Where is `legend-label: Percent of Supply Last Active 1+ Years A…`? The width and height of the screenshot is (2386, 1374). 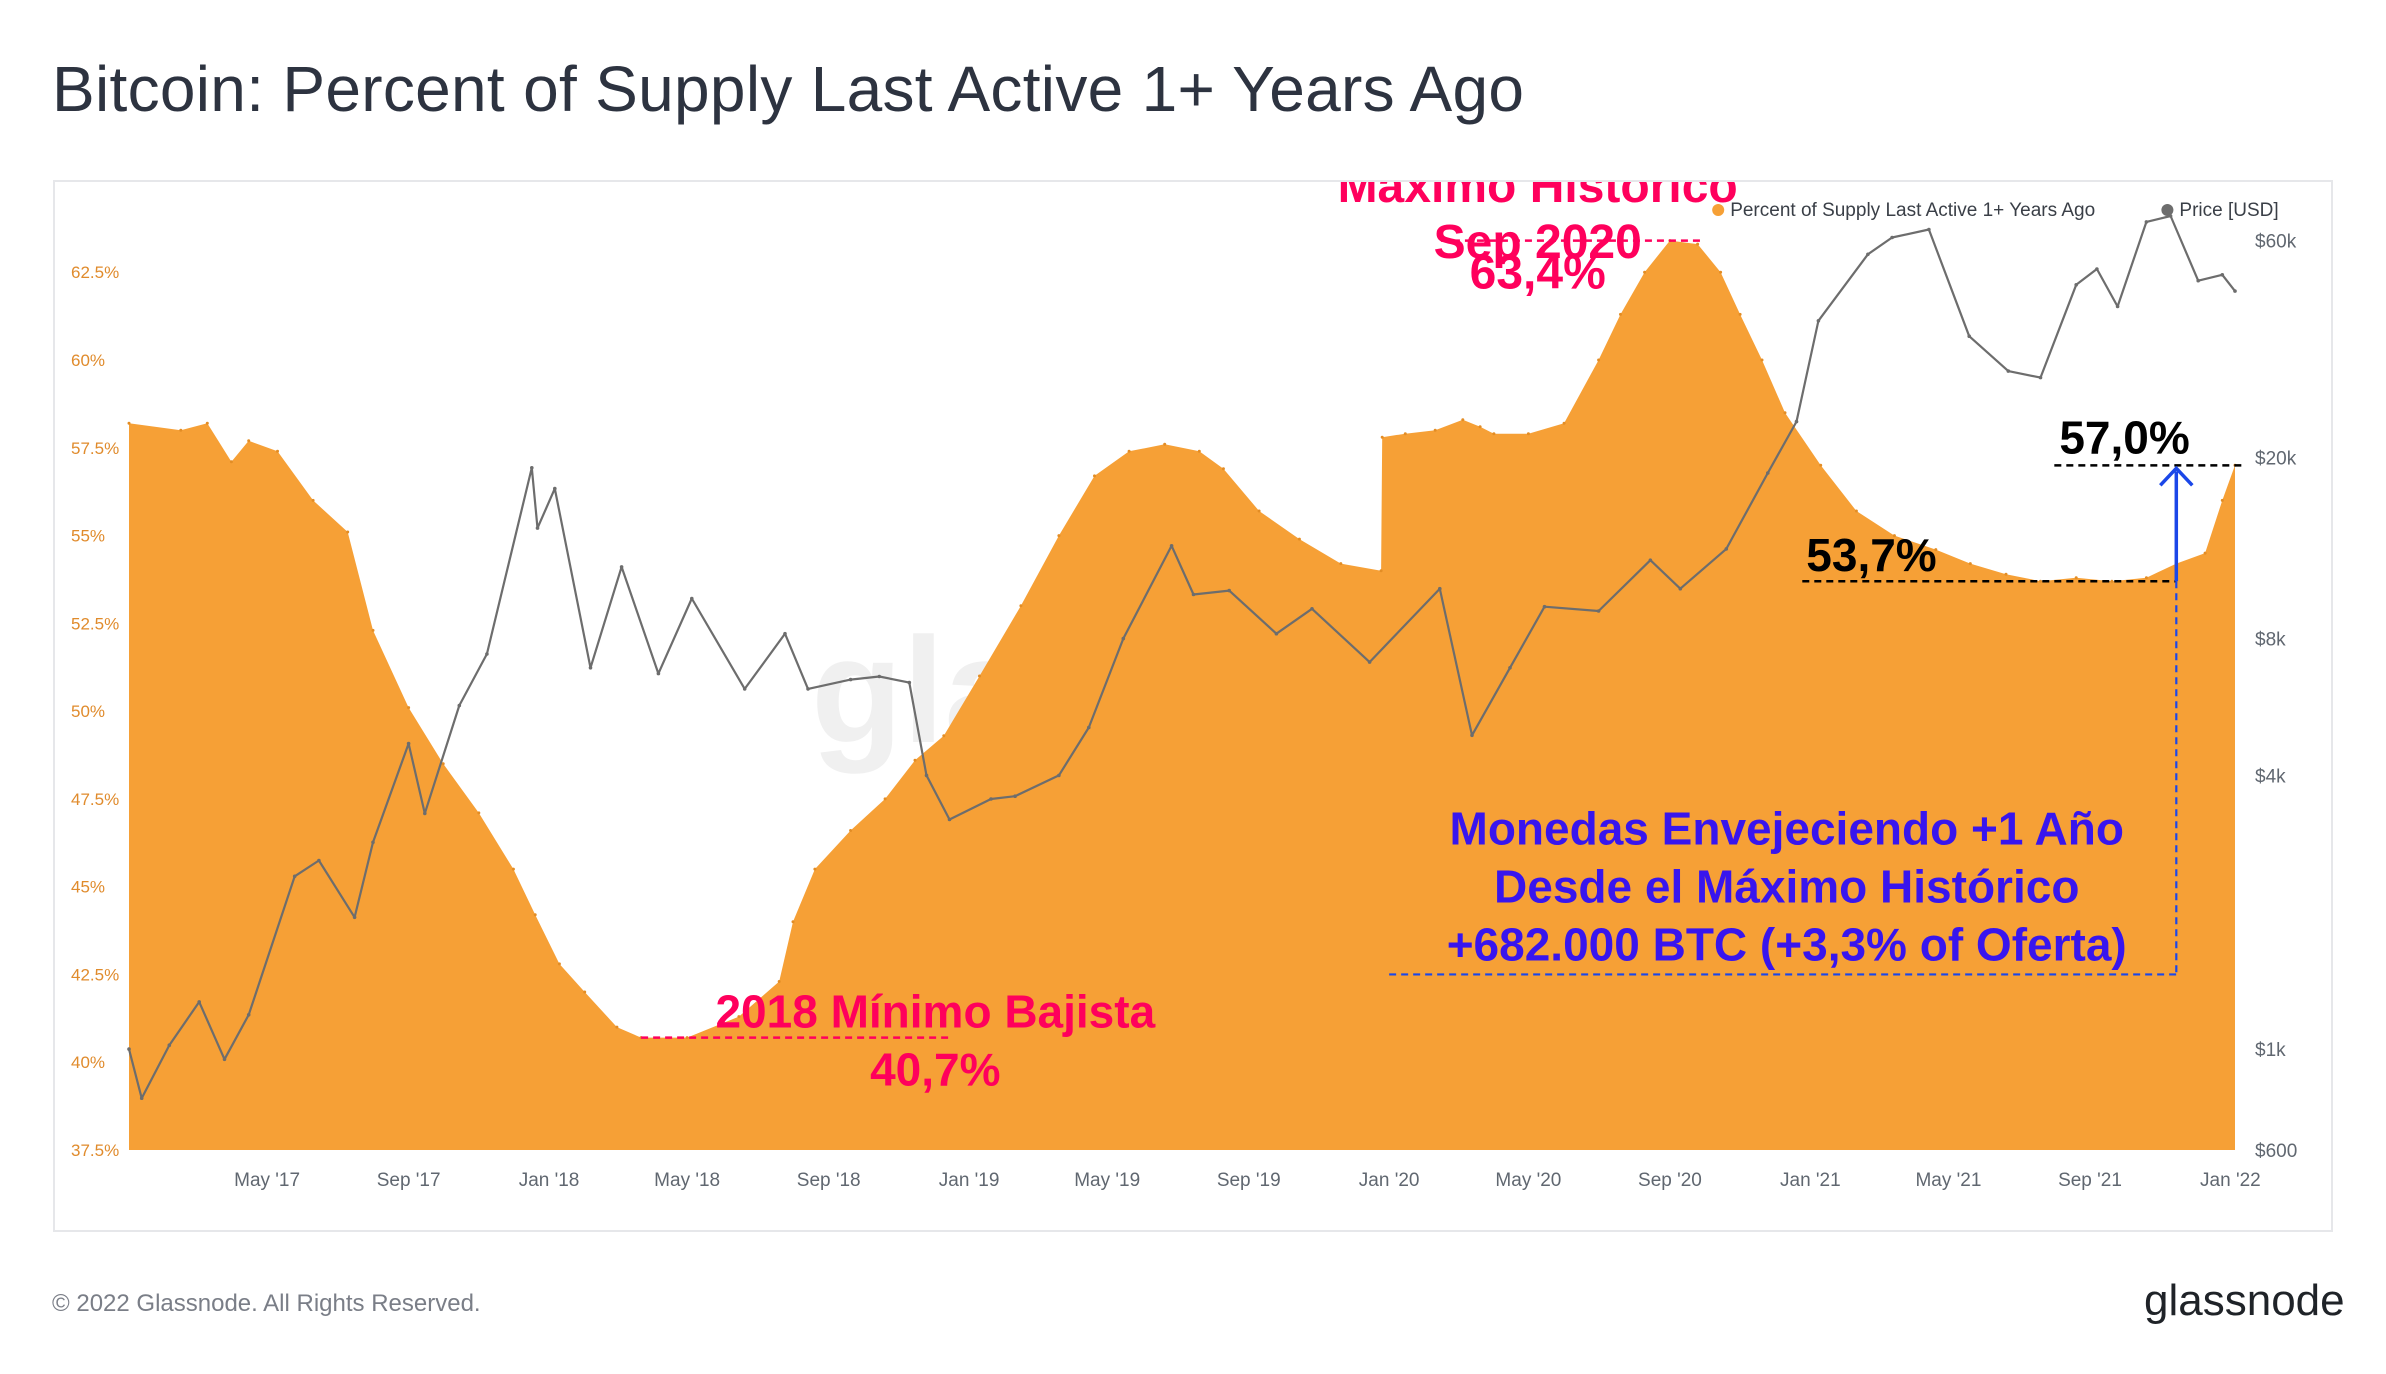 legend-label: Percent of Supply Last Active 1+ Years A… is located at coordinates (1912, 210).